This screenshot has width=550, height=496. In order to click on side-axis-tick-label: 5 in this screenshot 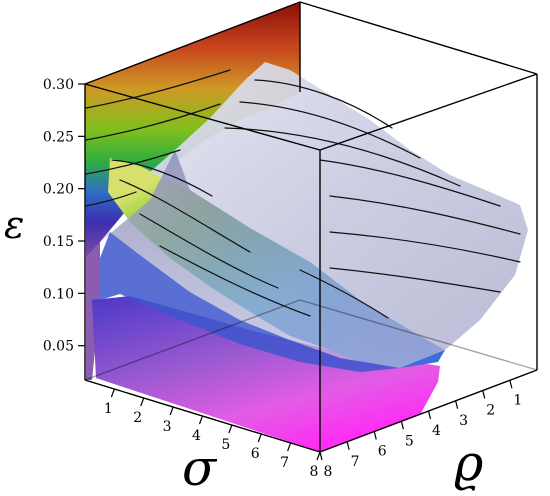, I will do `click(409, 441)`.